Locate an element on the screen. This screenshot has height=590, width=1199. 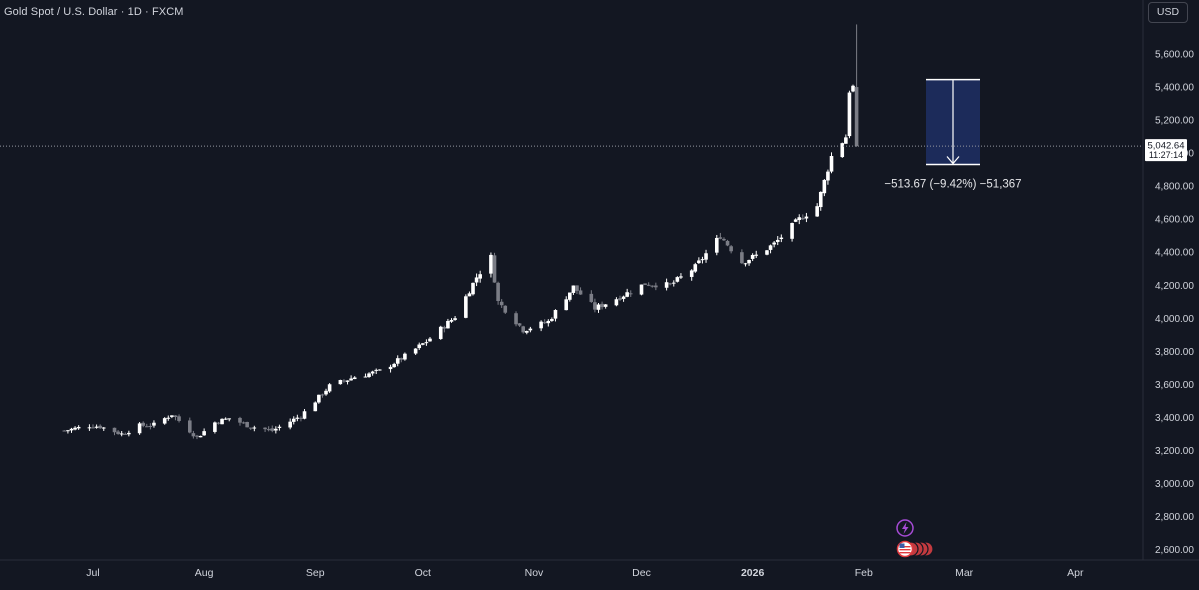
symbol-title: Gold Spot / U.S. Dollar · 1D · FXCM is located at coordinates (94, 12).